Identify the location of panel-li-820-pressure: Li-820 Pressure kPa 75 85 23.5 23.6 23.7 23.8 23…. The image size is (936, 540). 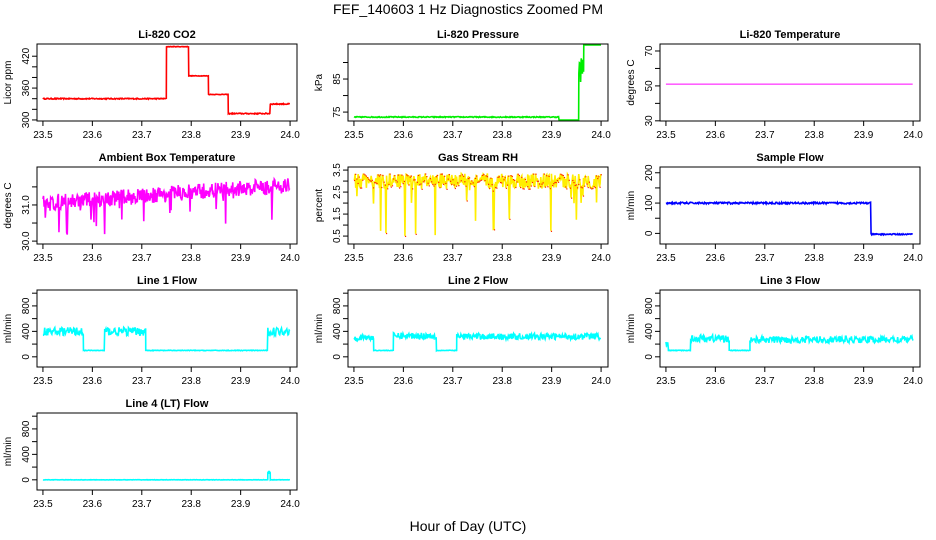
(462, 85).